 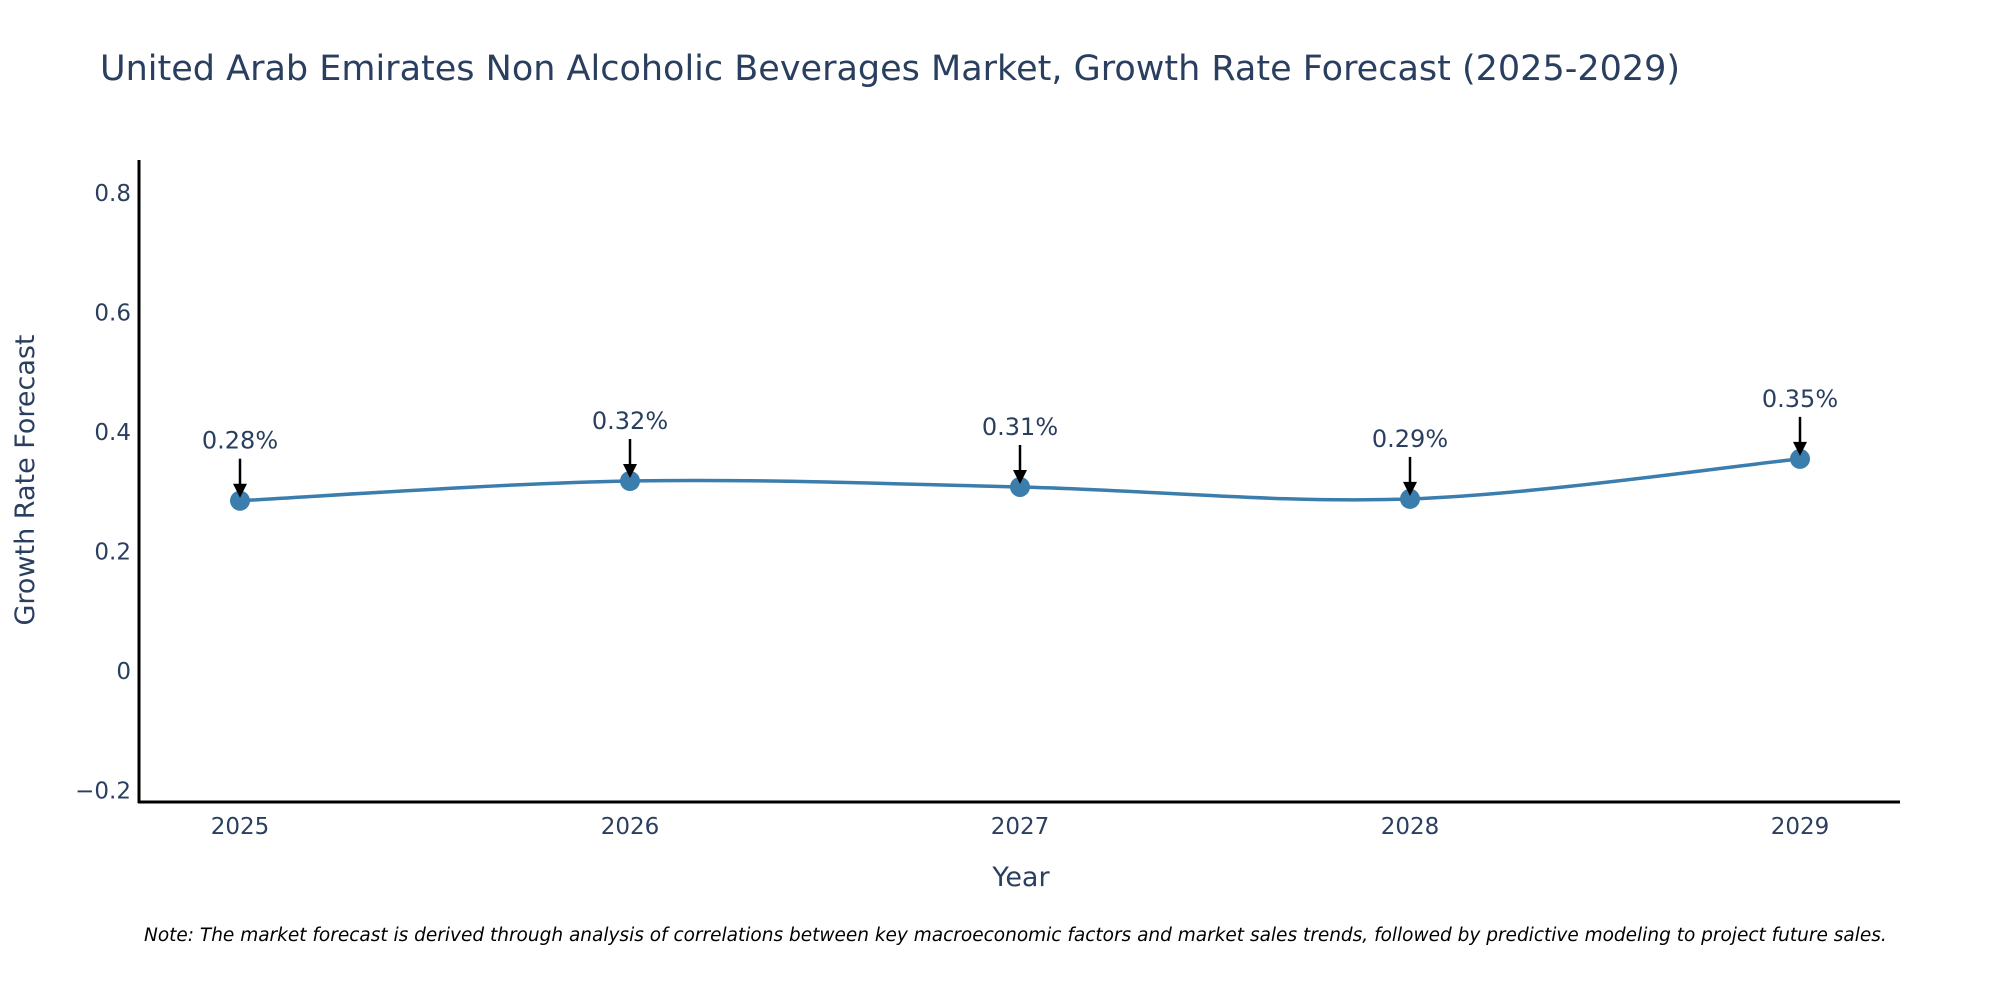 I want to click on y-tick-label: 0.8, so click(x=112, y=194).